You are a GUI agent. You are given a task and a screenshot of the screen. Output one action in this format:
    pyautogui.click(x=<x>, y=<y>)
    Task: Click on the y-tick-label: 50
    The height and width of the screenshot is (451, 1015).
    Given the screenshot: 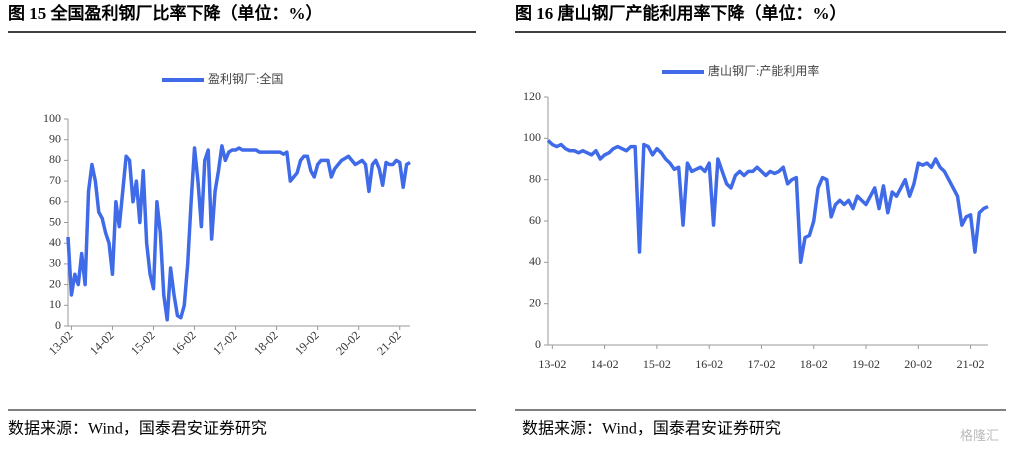 What is the action you would take?
    pyautogui.click(x=55, y=221)
    